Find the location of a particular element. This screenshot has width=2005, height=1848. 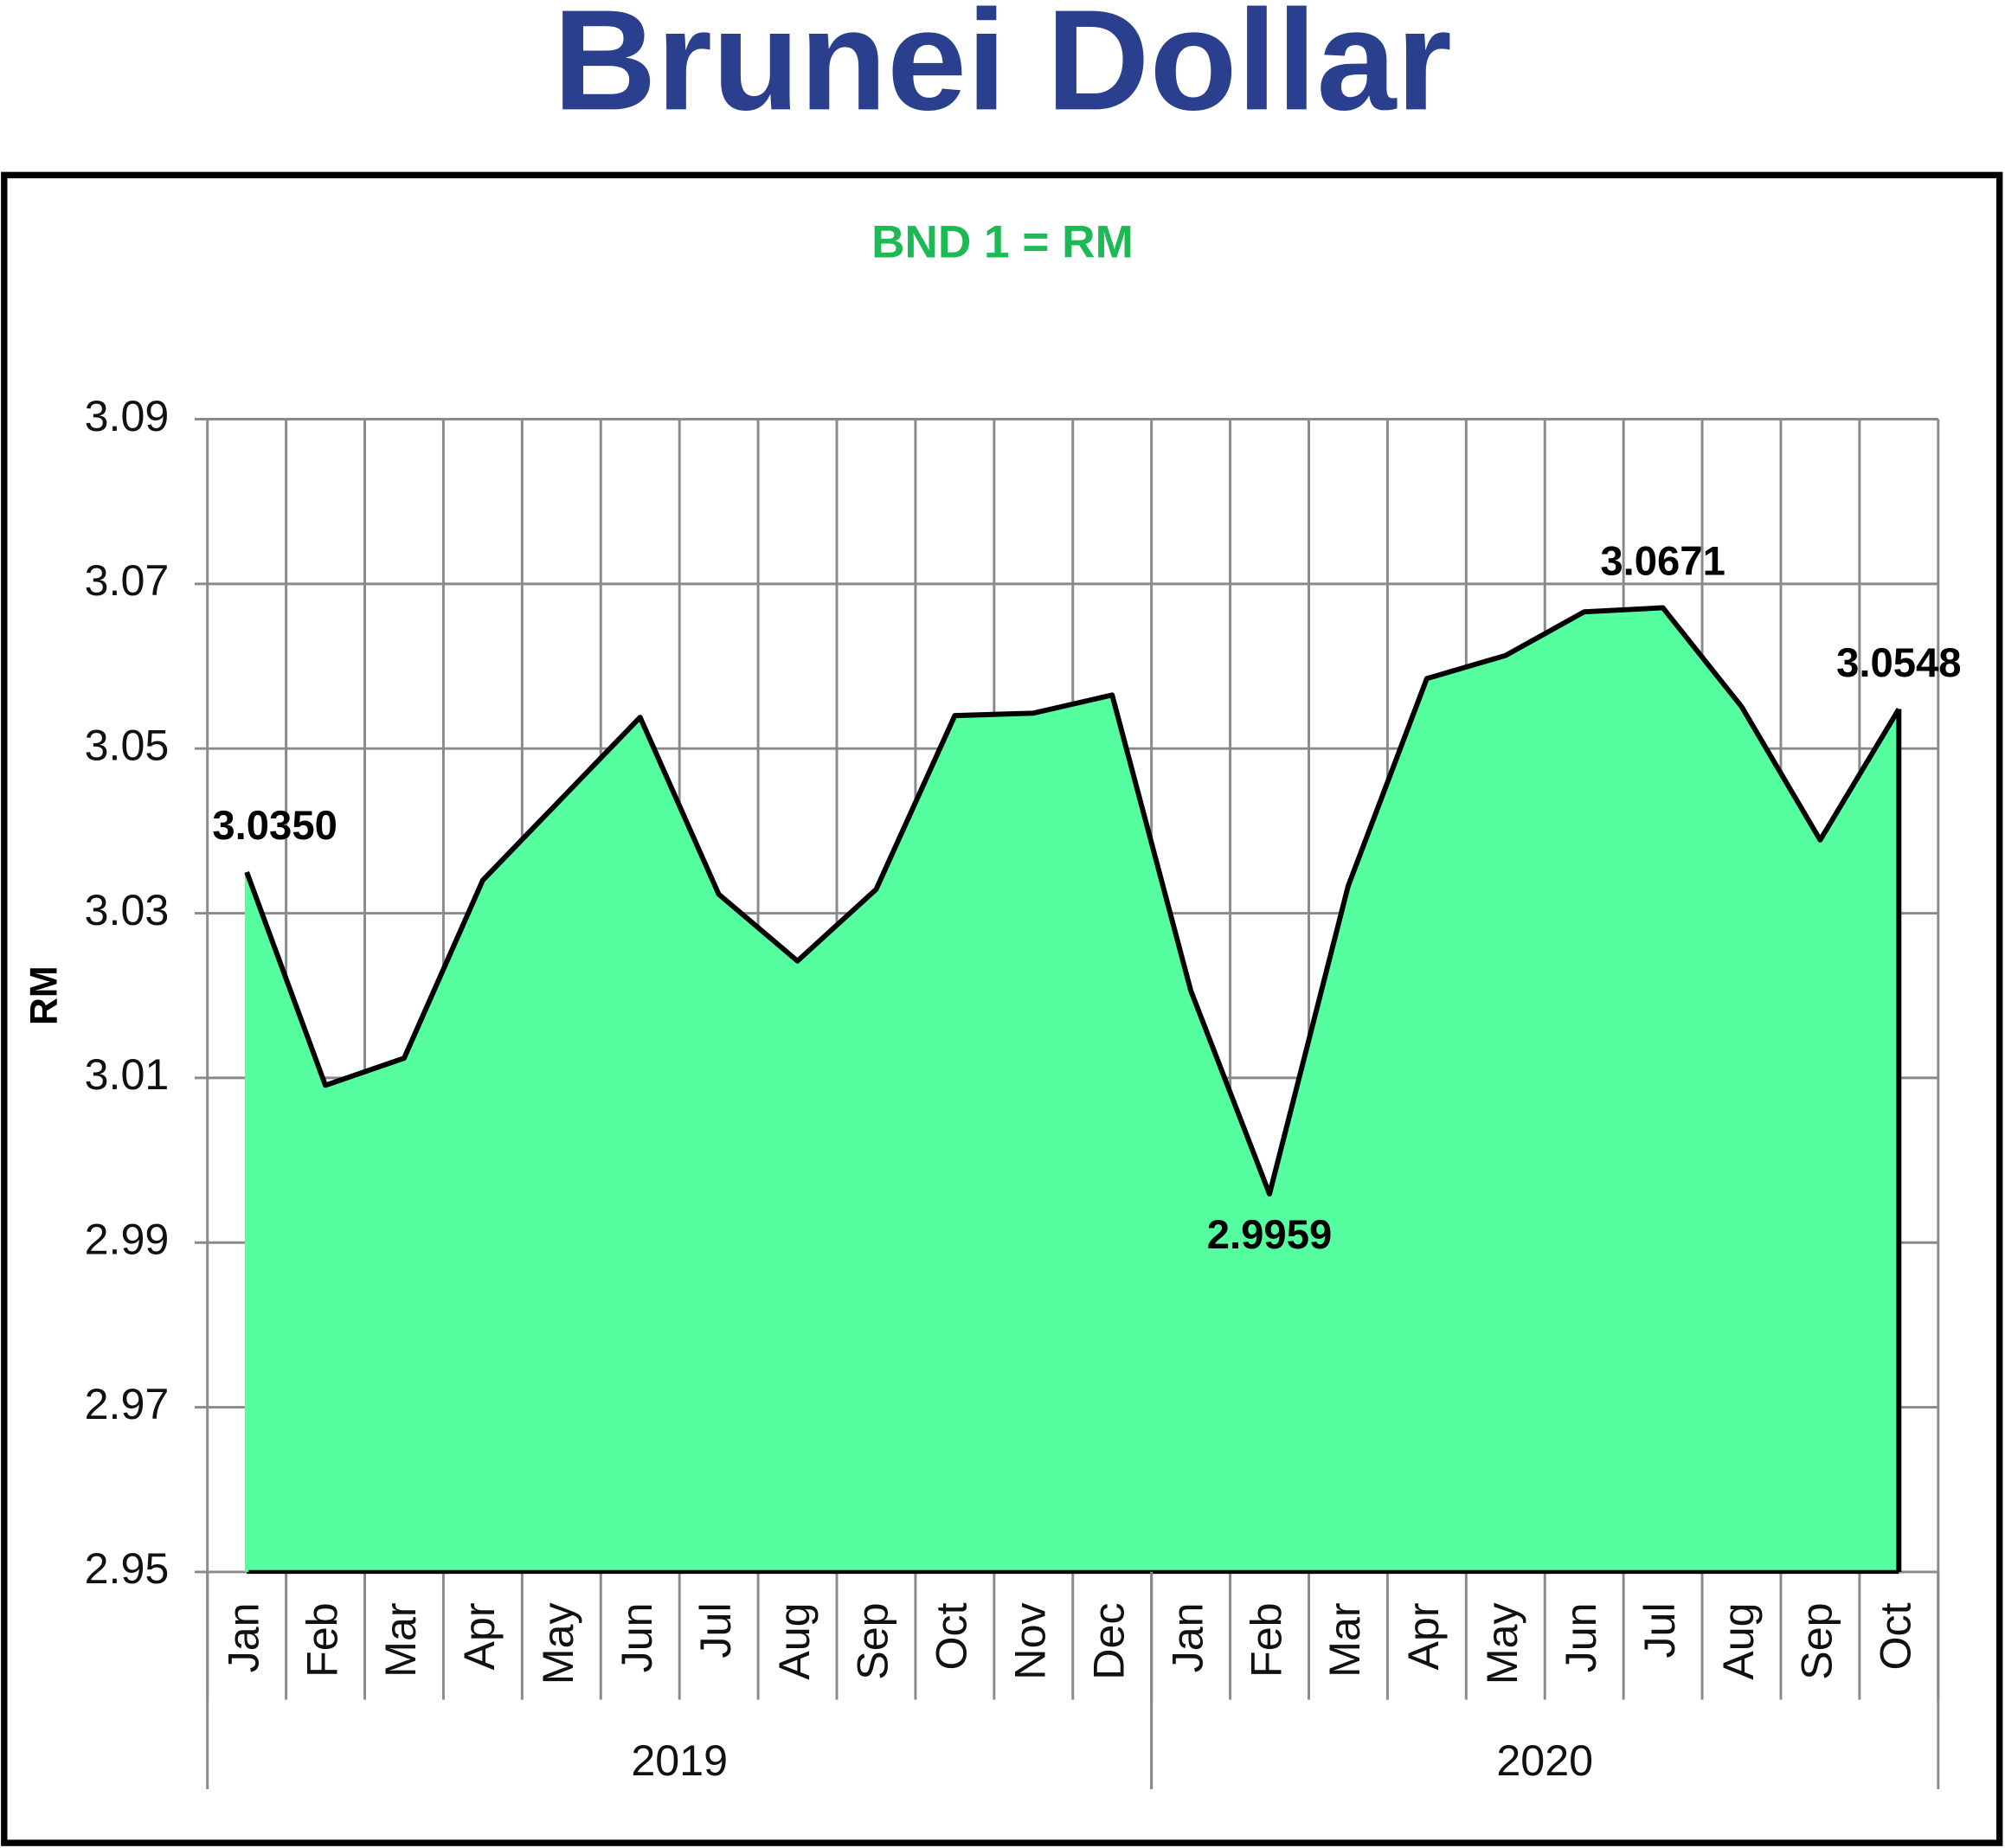

y-tick-label: 2.95 is located at coordinates (127, 1568).